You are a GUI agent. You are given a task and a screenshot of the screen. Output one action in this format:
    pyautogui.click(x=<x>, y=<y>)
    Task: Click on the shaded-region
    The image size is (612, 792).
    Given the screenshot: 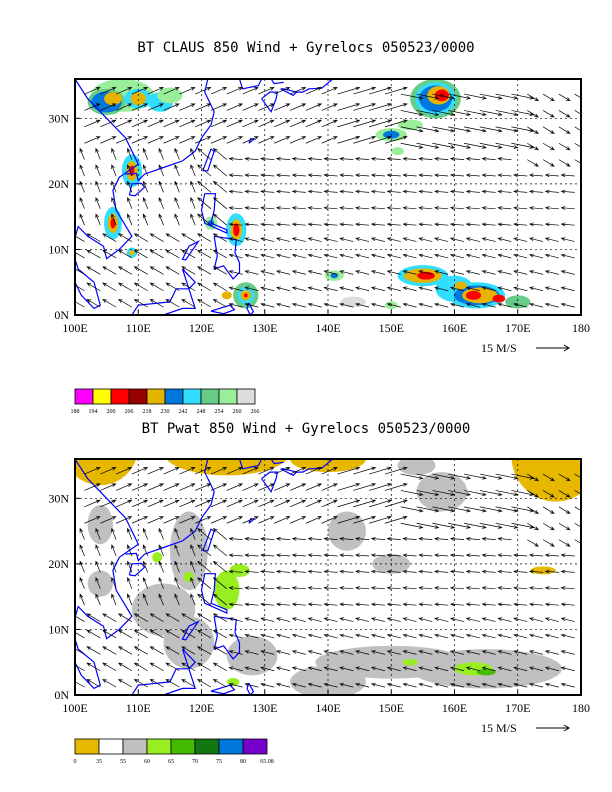 What is the action you would take?
    pyautogui.click(x=518, y=302)
    